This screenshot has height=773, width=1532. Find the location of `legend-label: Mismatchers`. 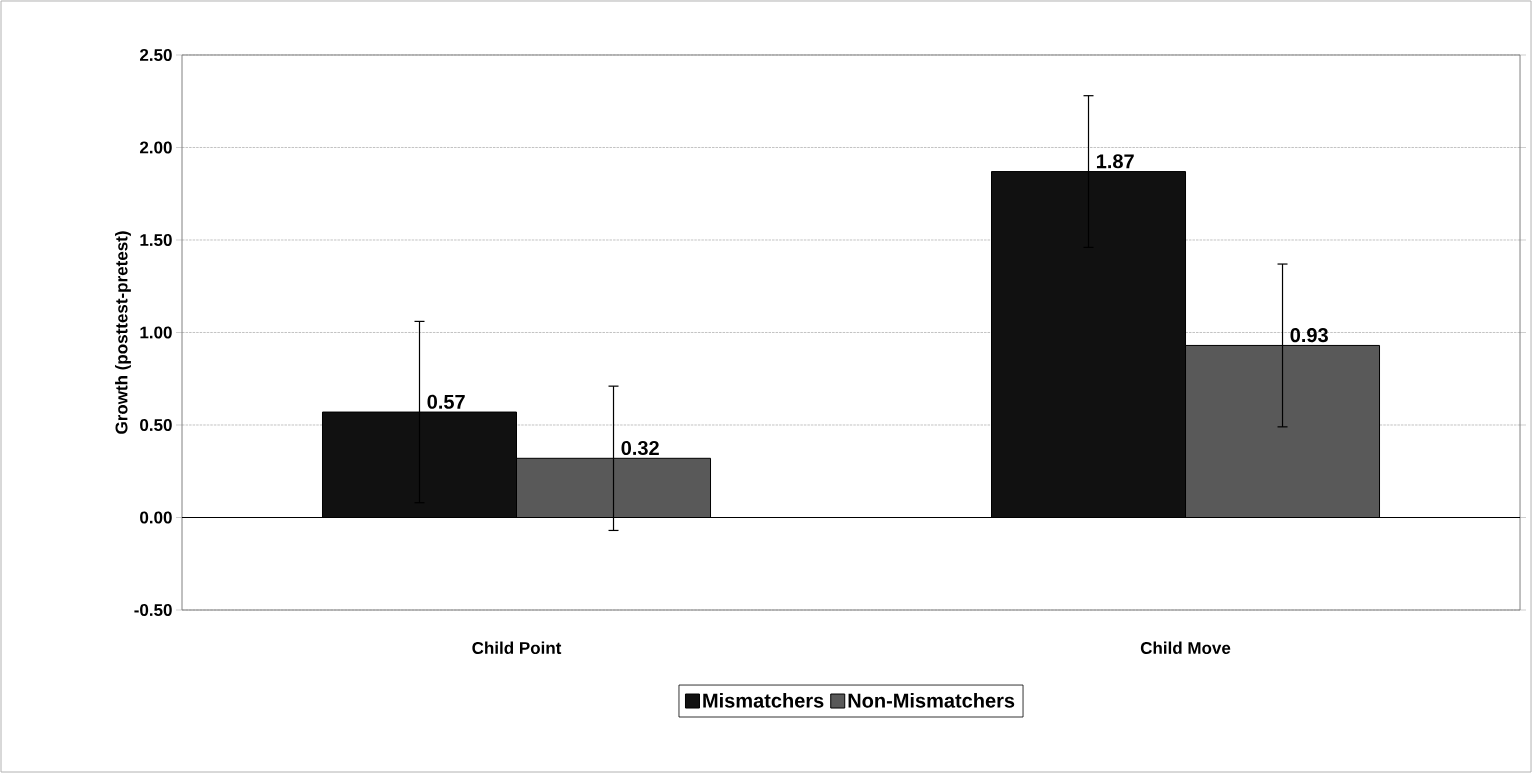

legend-label: Mismatchers is located at coordinates (763, 700).